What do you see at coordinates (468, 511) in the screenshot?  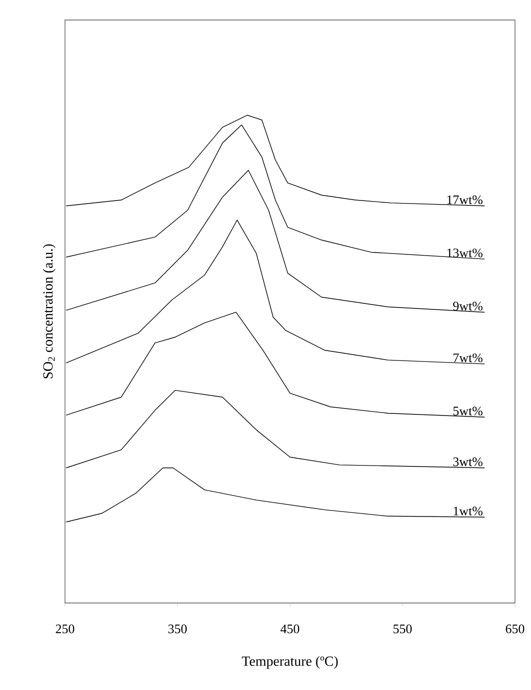 I see `series-label: 1wt%` at bounding box center [468, 511].